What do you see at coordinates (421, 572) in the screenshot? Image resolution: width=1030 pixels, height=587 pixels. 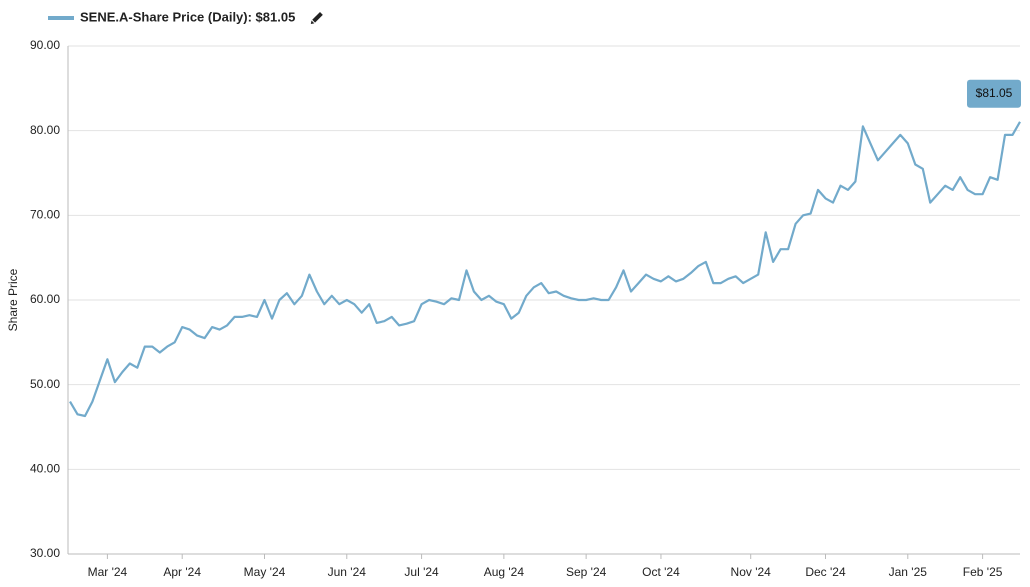 I see `x-tick-label: Jul '24` at bounding box center [421, 572].